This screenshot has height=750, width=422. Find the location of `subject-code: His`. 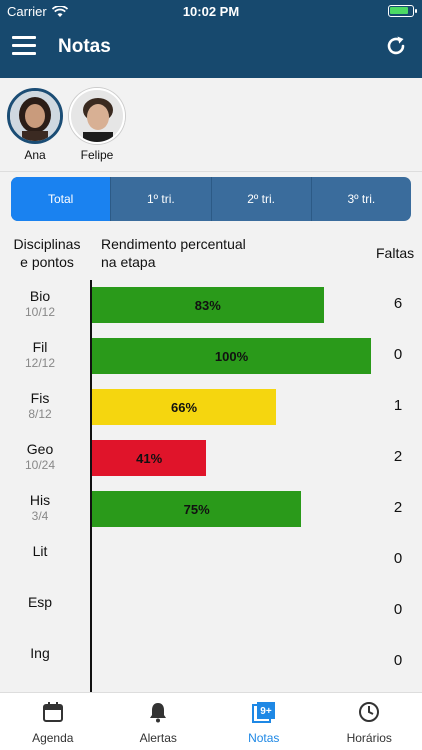

subject-code: His is located at coordinates (40, 500).